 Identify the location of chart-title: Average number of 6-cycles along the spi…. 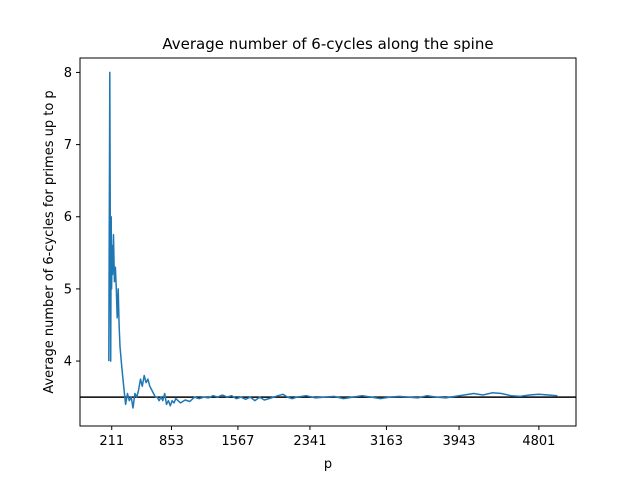
(327, 44).